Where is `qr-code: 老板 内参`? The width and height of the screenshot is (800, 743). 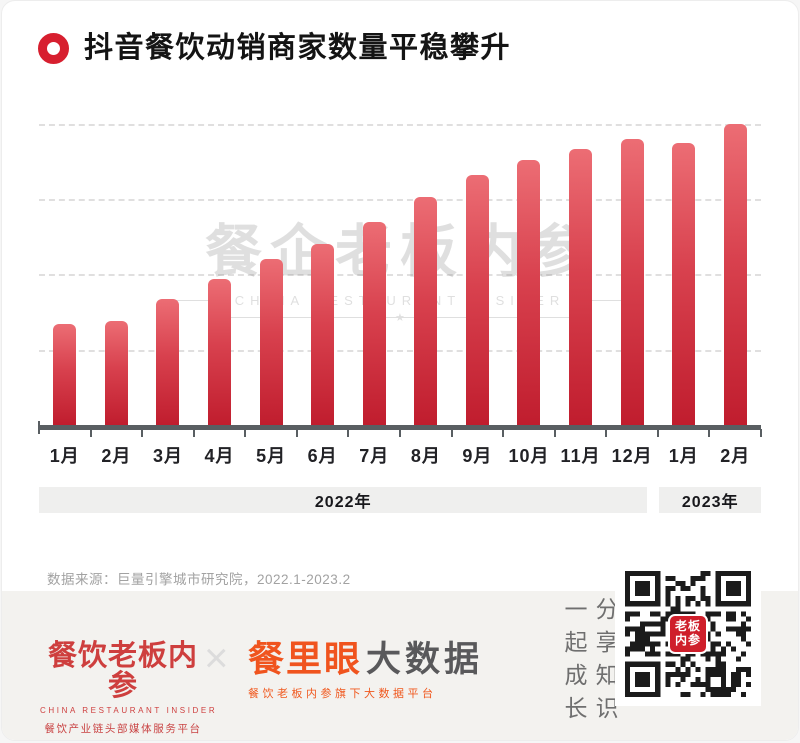
qr-code: 老板 内参 is located at coordinates (688, 634).